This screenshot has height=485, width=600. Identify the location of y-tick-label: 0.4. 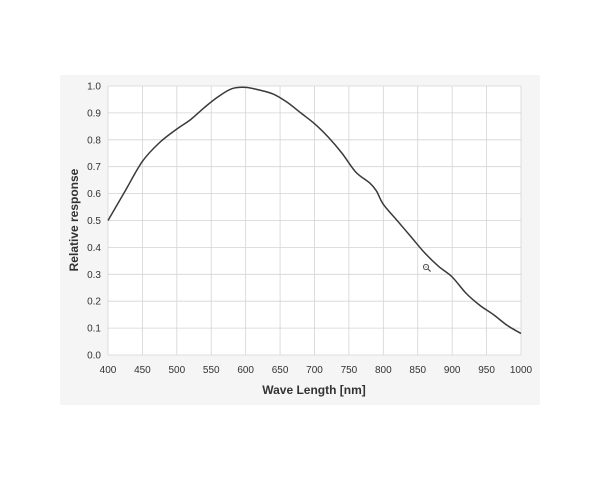
(94, 248).